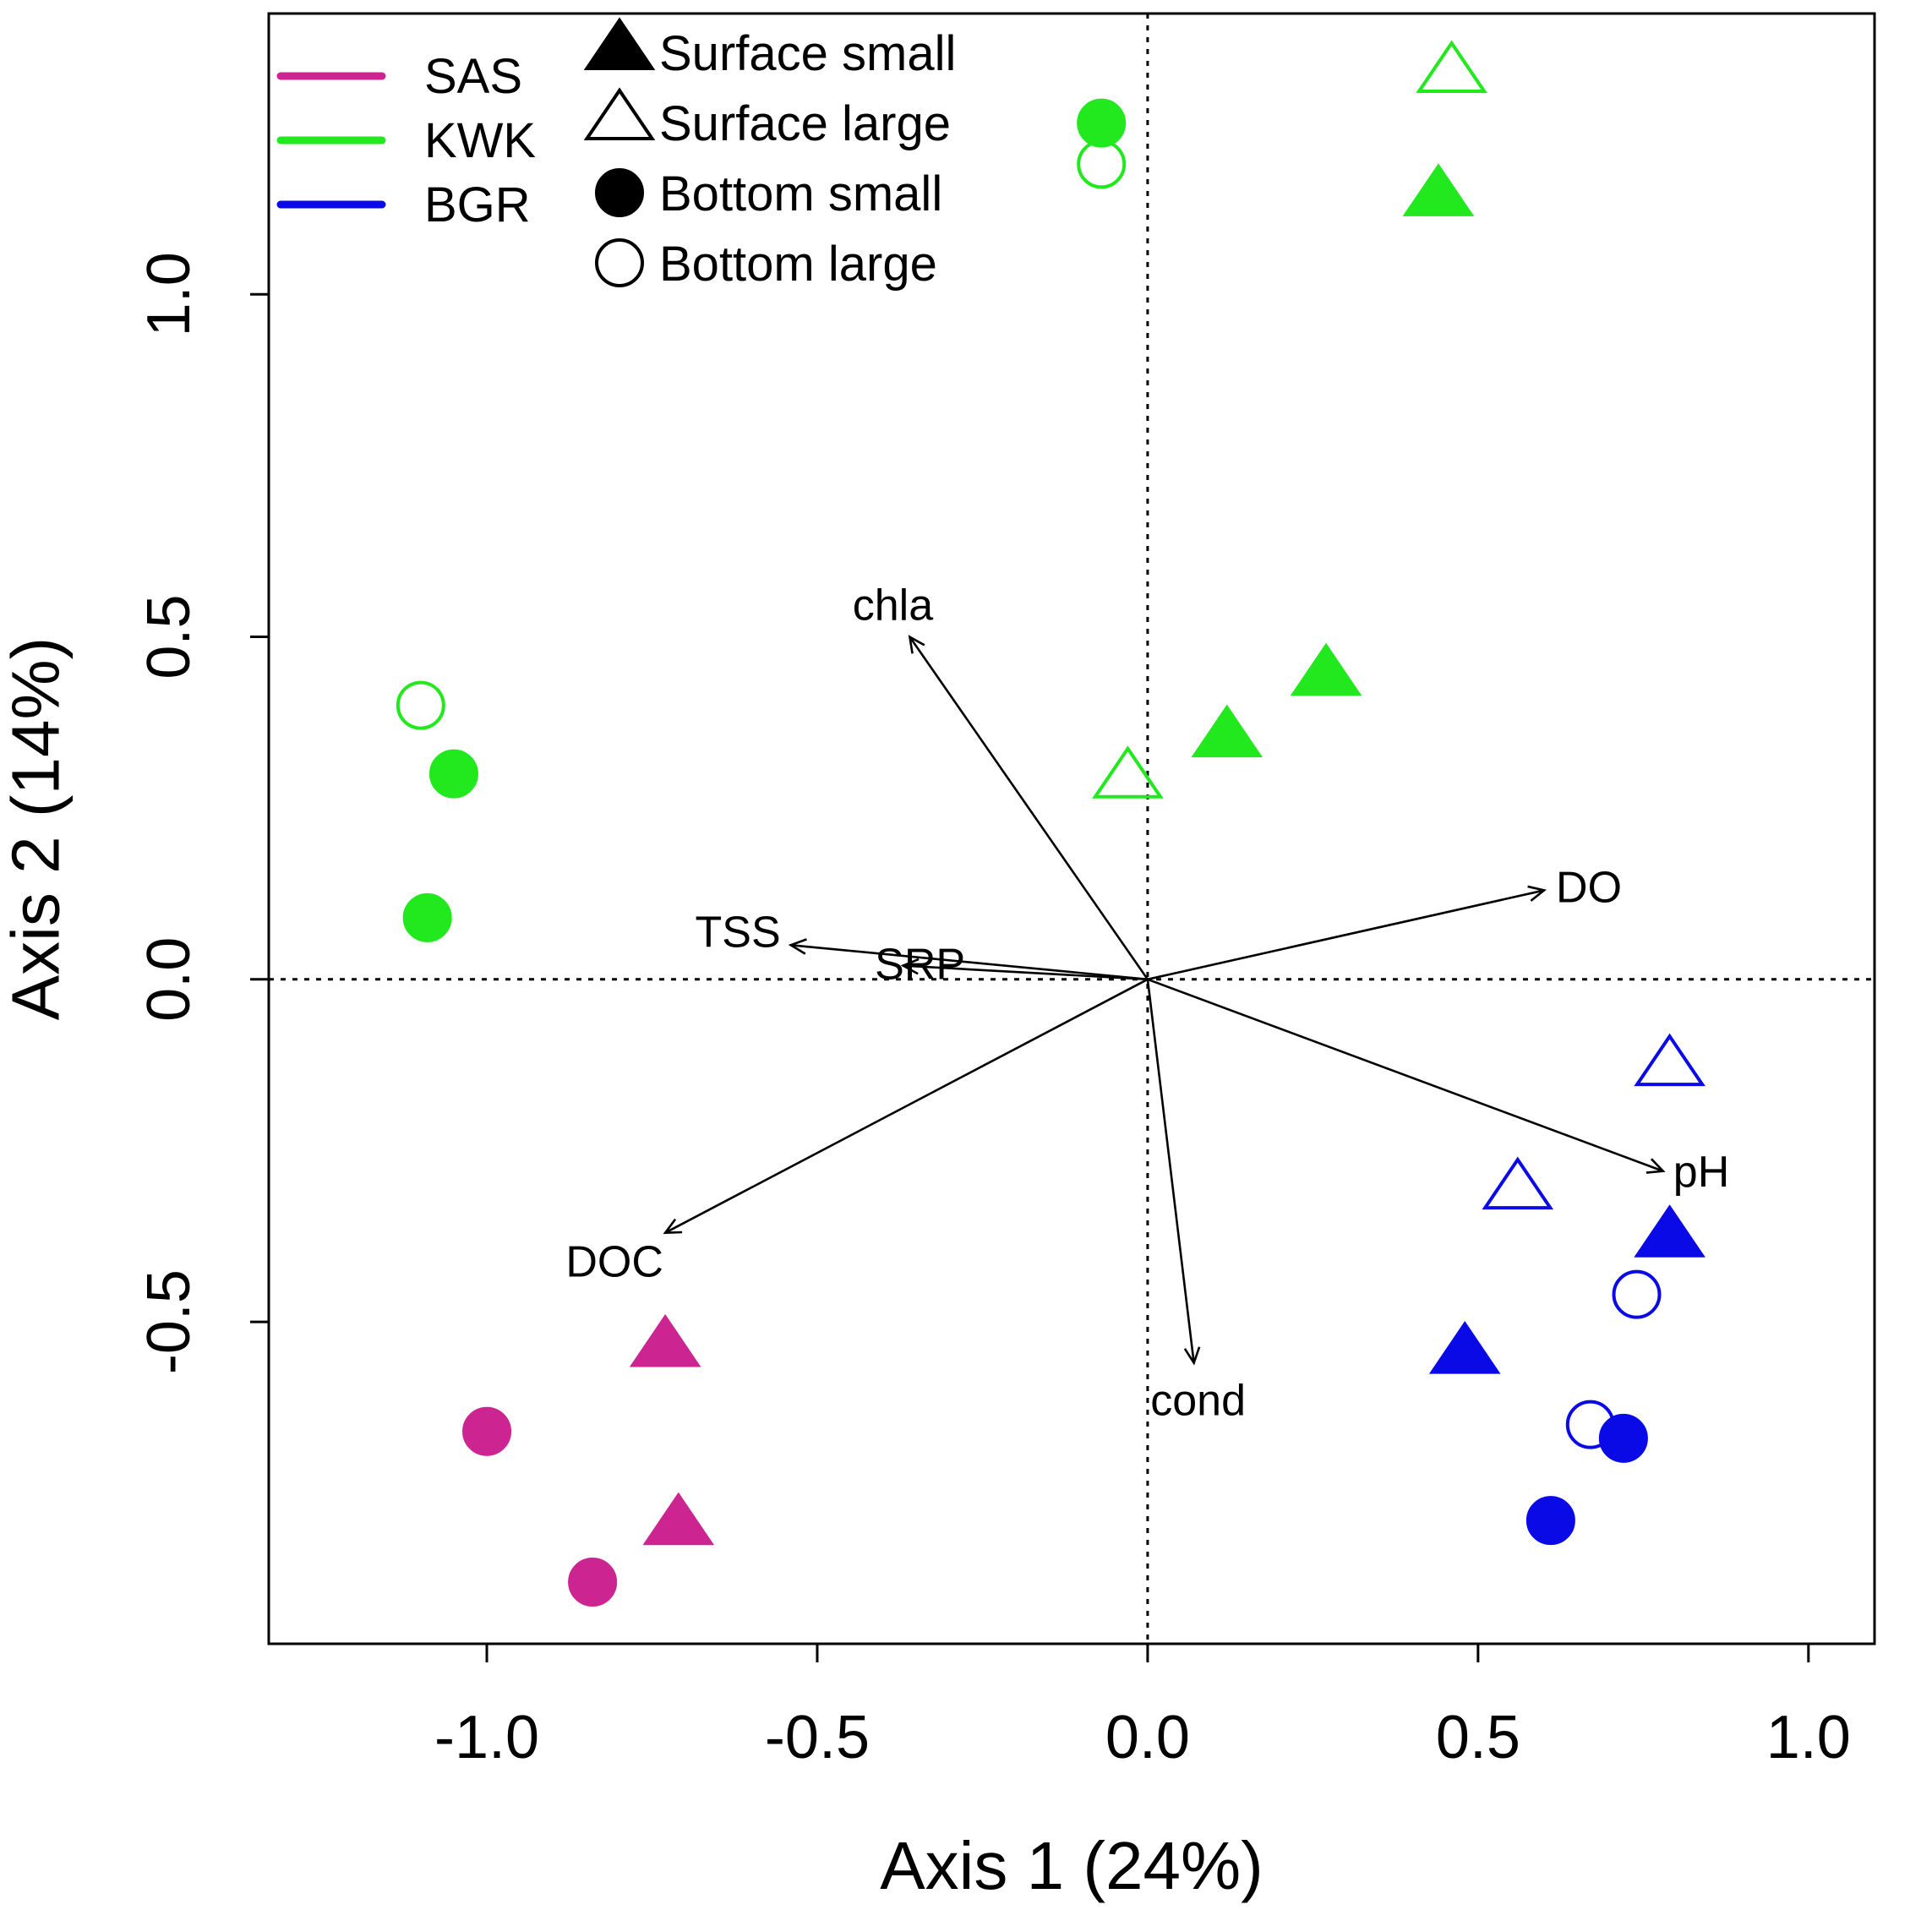  Describe the element at coordinates (619, 113) in the screenshot. I see `legend-symbol-surface-large` at that location.